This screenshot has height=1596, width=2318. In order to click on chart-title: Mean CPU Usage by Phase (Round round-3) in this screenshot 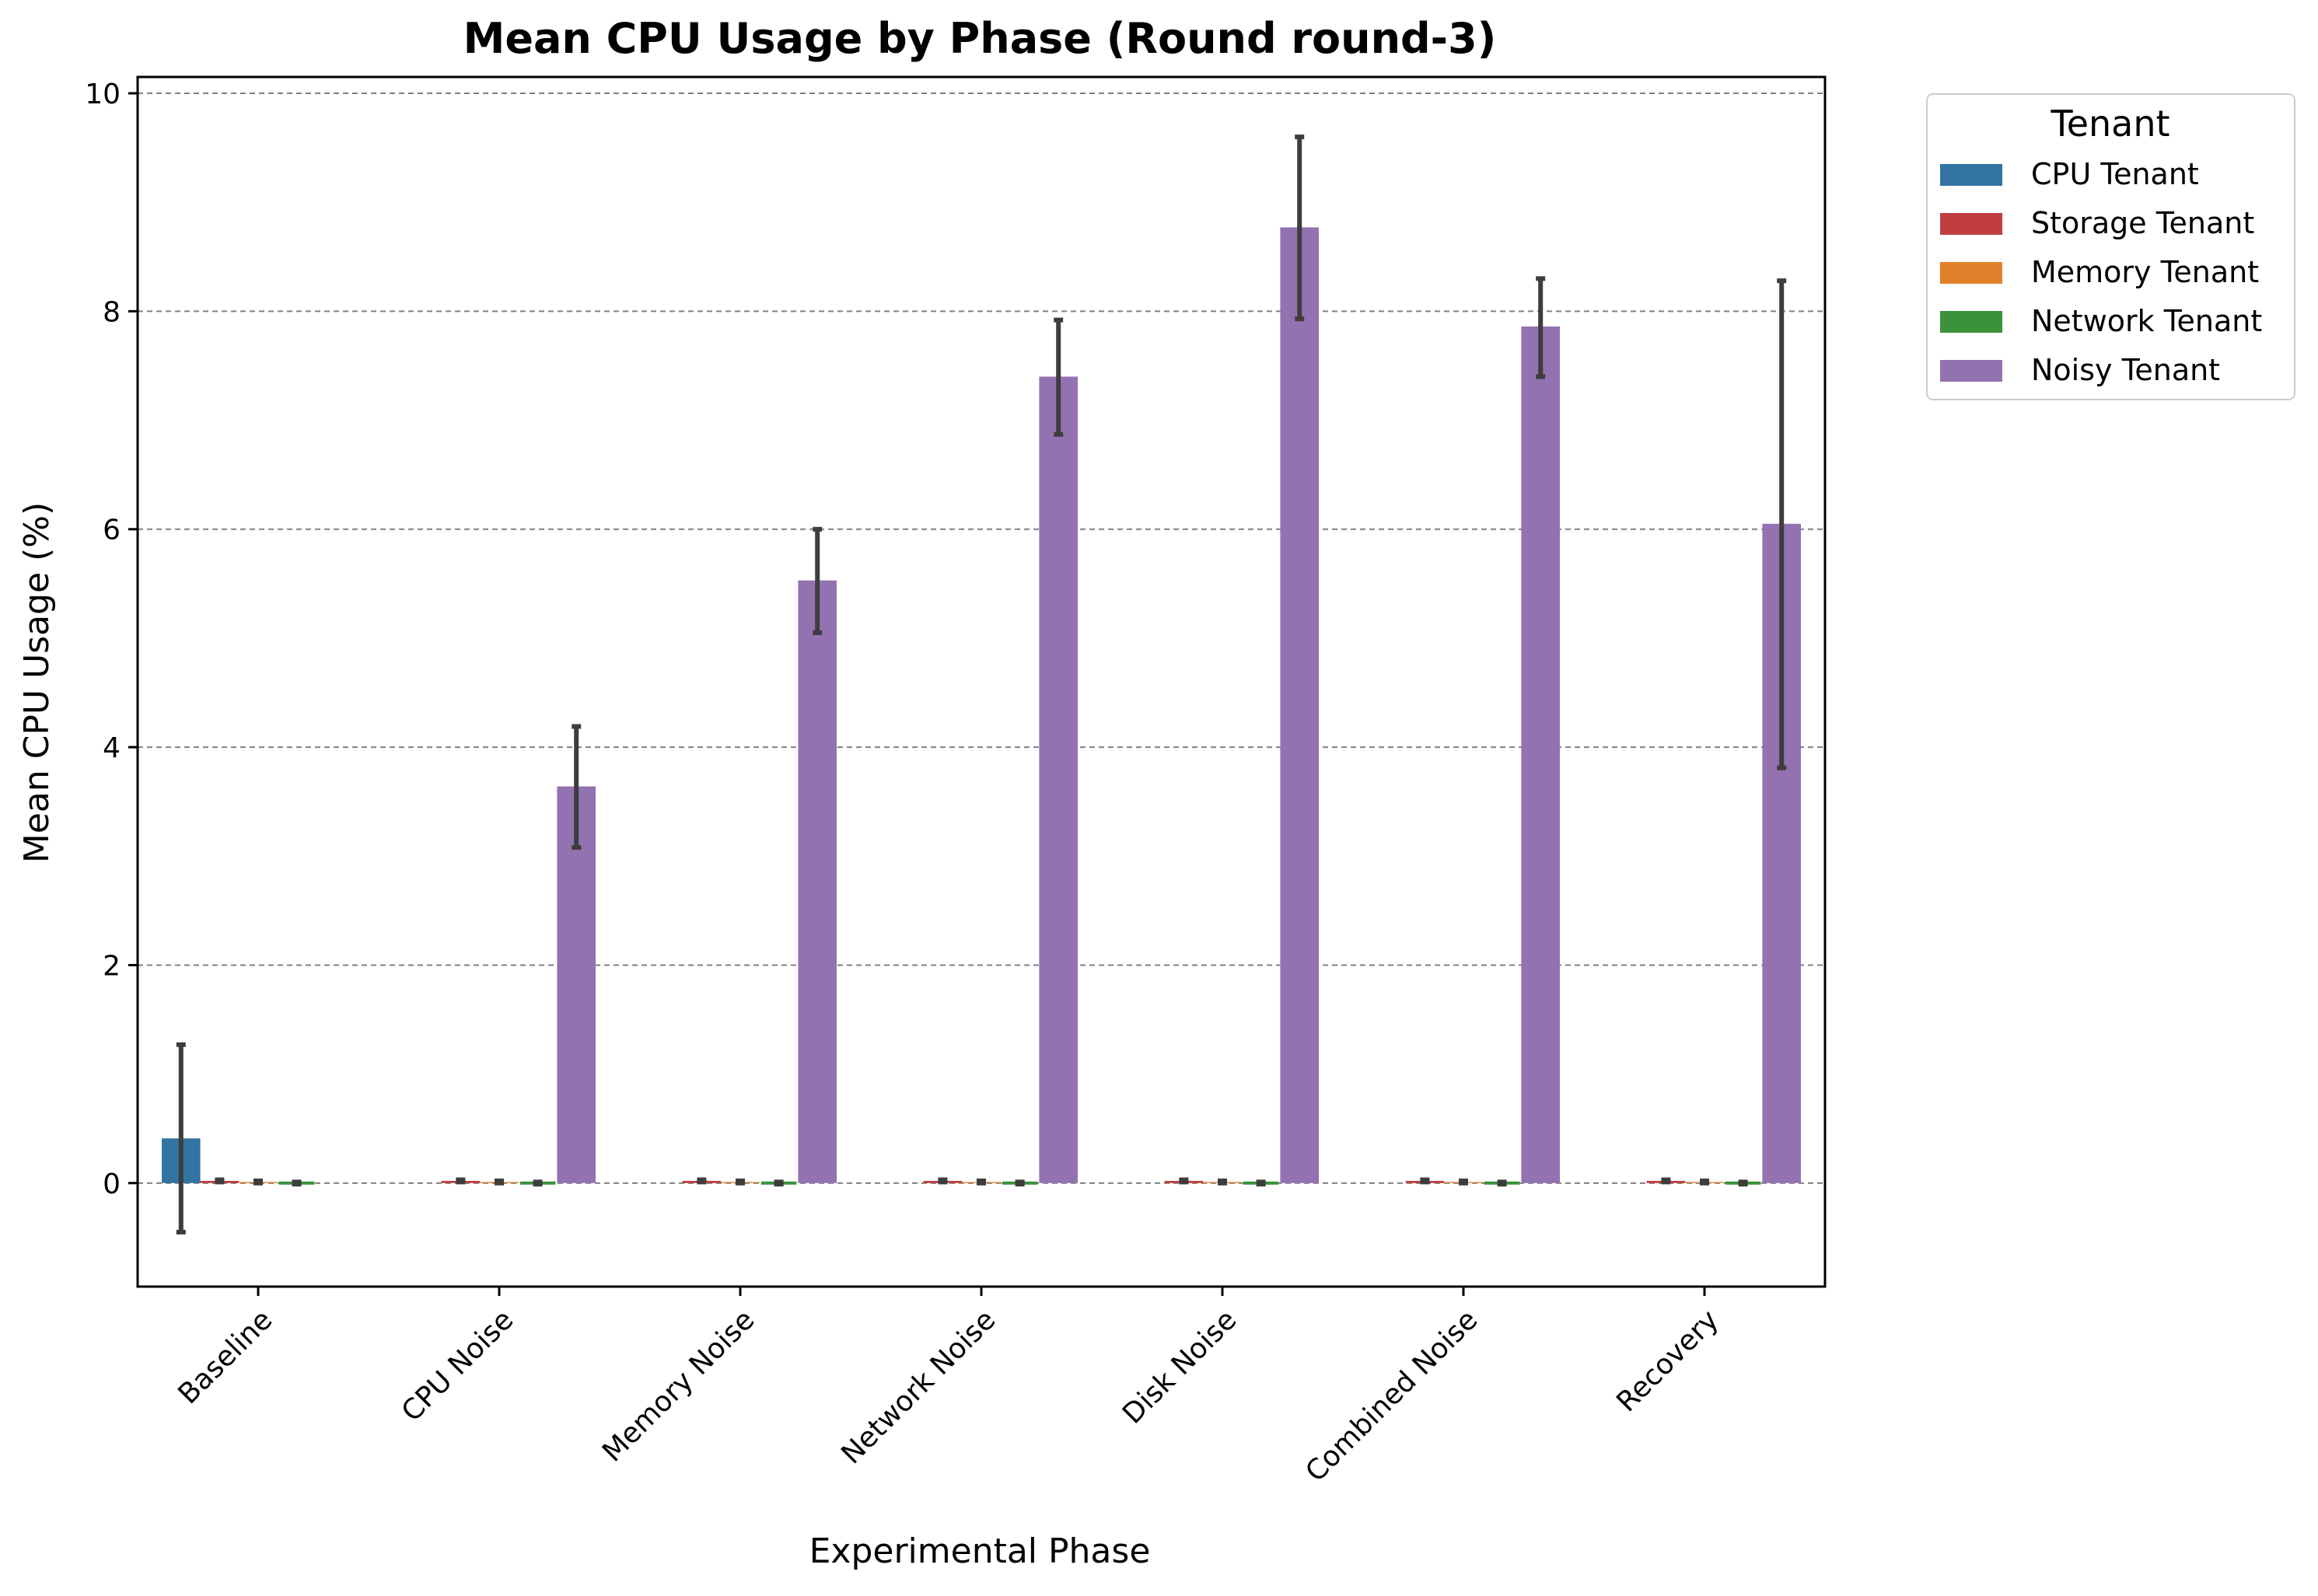, I will do `click(980, 39)`.